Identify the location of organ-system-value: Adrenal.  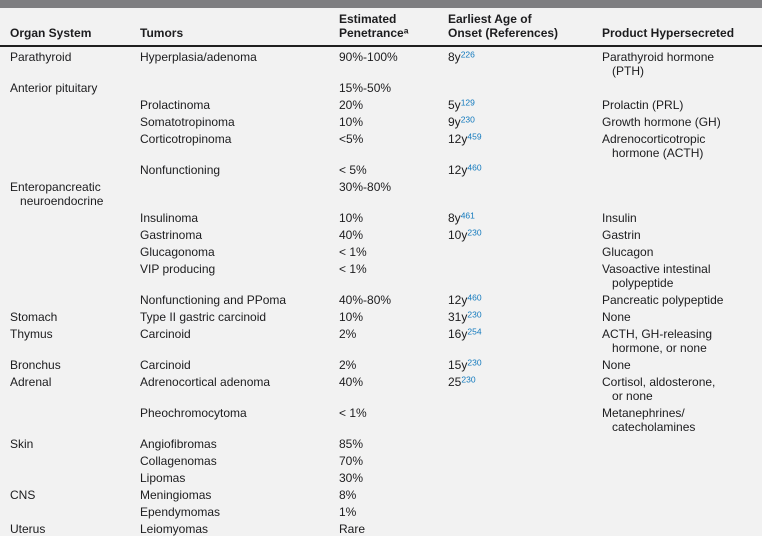
(31, 382).